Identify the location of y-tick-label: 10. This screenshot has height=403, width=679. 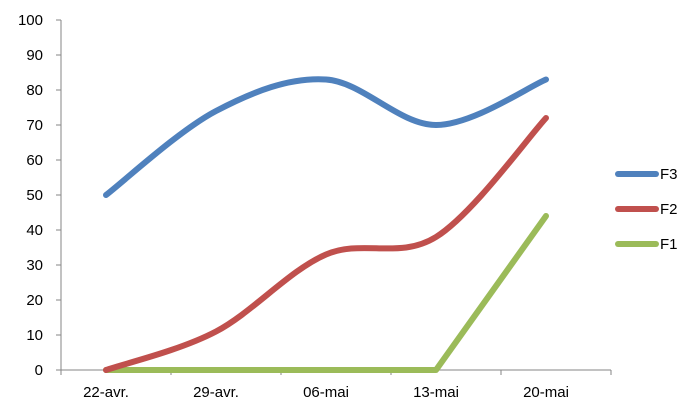
(34, 335).